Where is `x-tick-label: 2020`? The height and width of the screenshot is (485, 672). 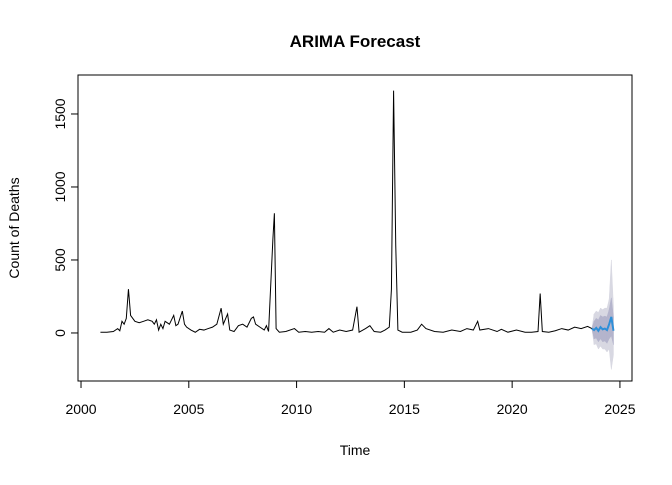 x-tick-label: 2020 is located at coordinates (512, 409).